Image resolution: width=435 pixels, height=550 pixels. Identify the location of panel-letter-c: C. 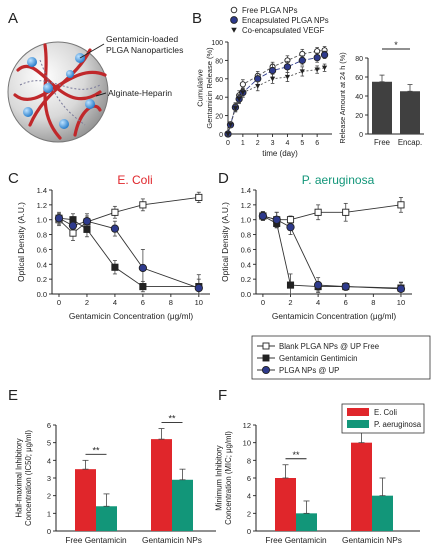
(13, 178).